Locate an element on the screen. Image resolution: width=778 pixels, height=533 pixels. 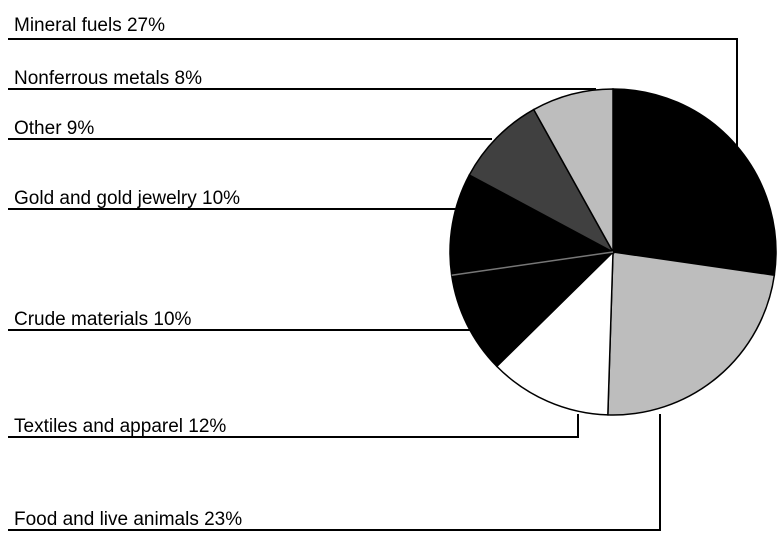
label-crude-materials: Crude materials 10% is located at coordinates (103, 319).